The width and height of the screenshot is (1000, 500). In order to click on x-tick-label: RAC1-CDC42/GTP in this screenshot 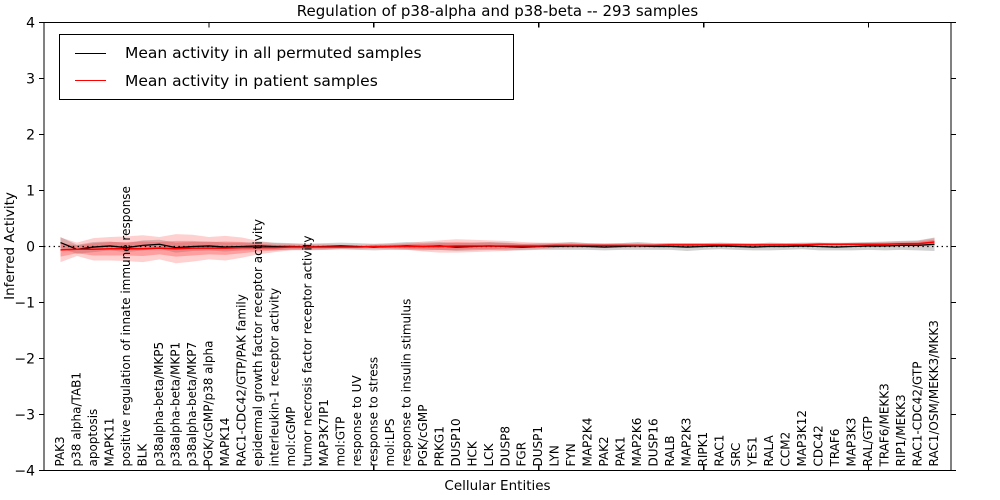, I will do `click(918, 414)`.